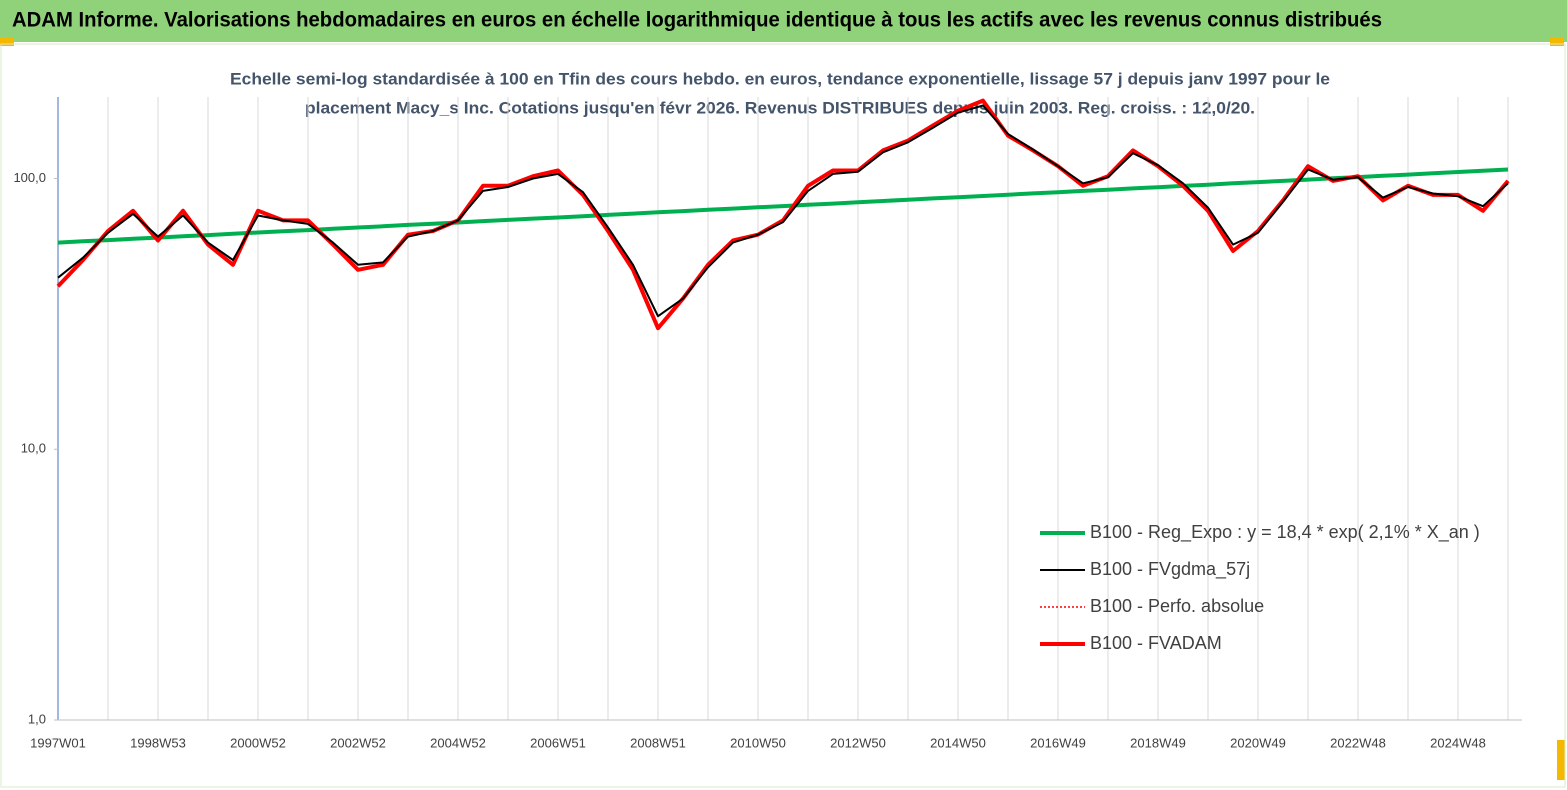 The height and width of the screenshot is (790, 1567). What do you see at coordinates (37, 718) in the screenshot?
I see `y-tick-label: 1,0` at bounding box center [37, 718].